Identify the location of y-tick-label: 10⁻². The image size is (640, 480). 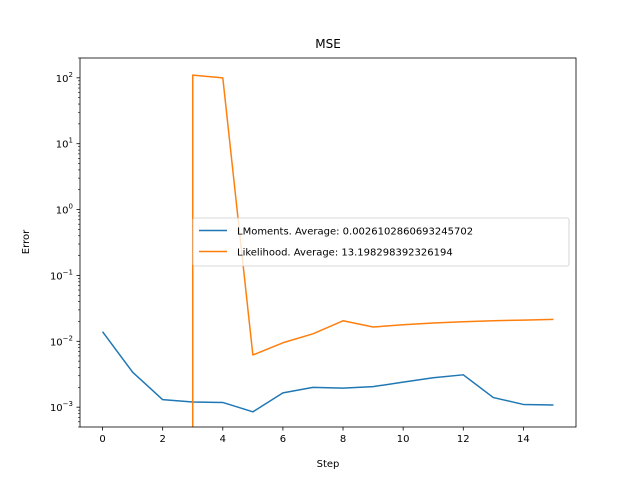
(61, 341).